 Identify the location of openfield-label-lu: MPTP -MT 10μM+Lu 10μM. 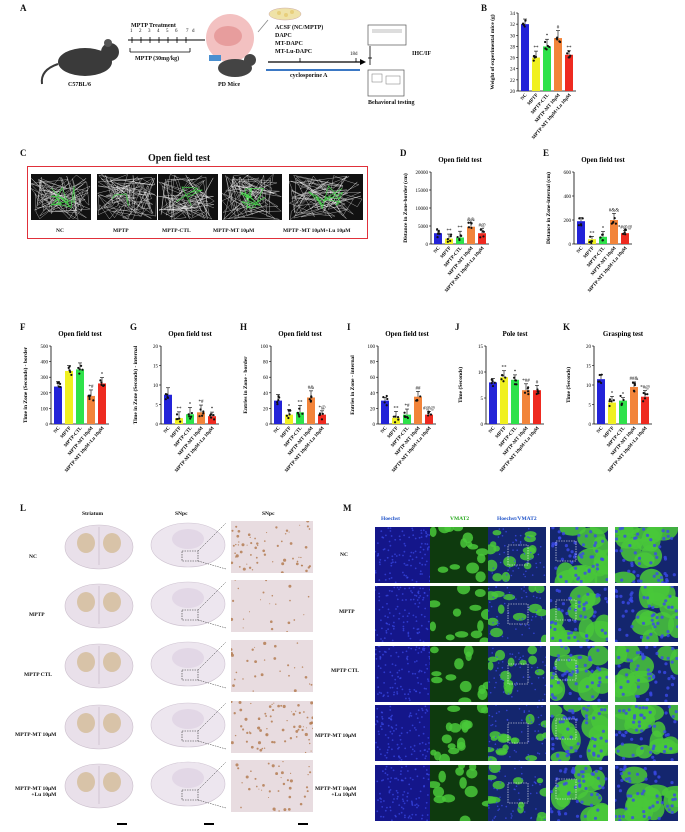
(317, 231).